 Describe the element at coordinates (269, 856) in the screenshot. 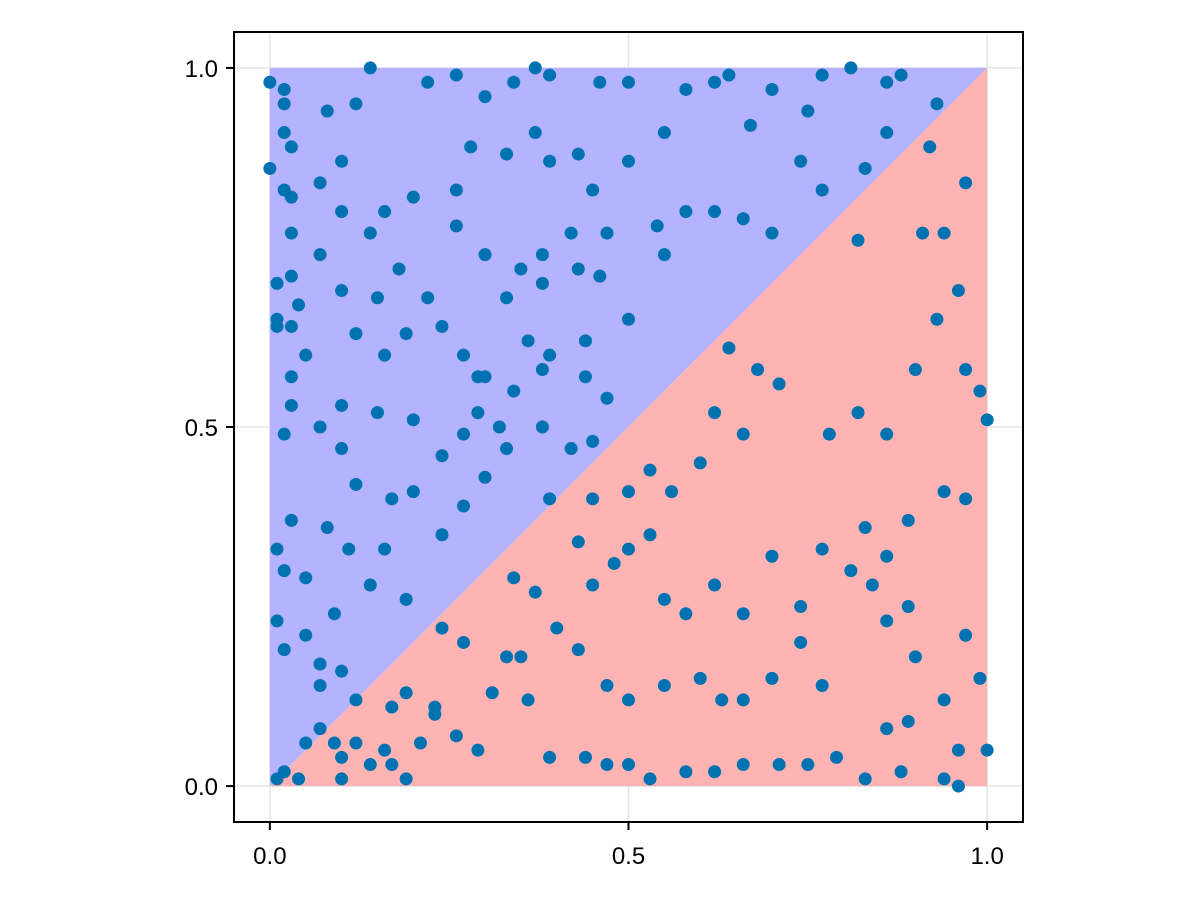

I see `x-tick-label: 0.0` at that location.